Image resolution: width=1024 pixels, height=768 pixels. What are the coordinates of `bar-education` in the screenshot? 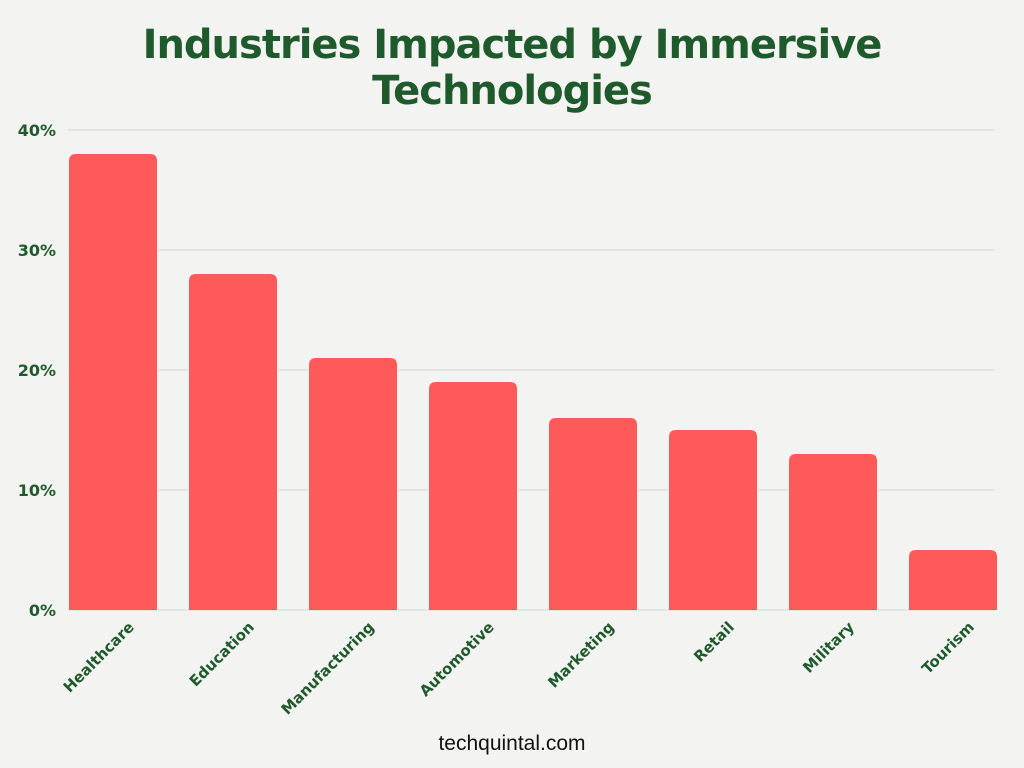 It's located at (233, 442).